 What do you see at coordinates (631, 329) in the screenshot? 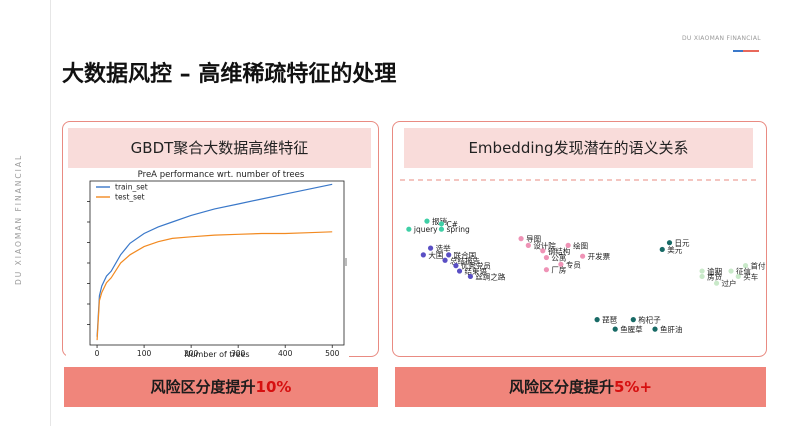
I see `embedding-point-label: 鱼腥草` at bounding box center [631, 329].